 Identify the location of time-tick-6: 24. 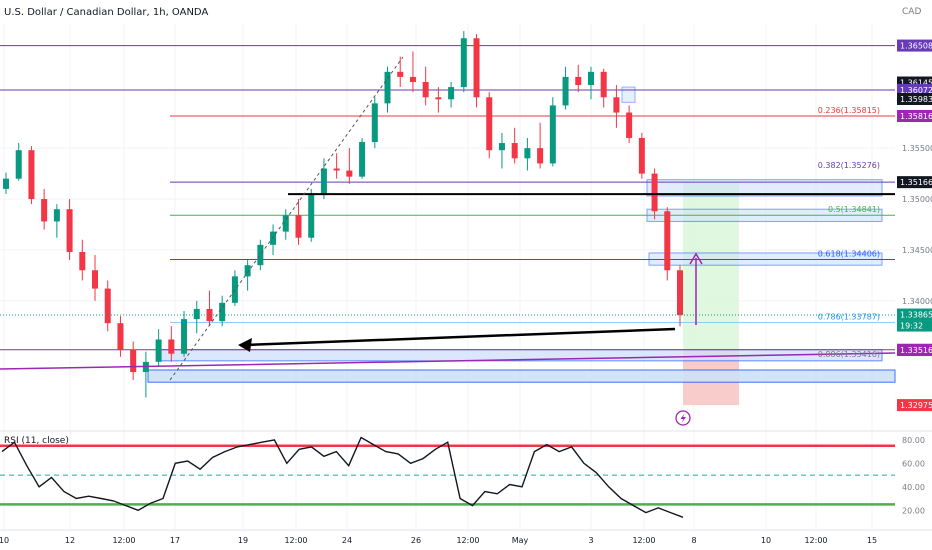
(347, 540).